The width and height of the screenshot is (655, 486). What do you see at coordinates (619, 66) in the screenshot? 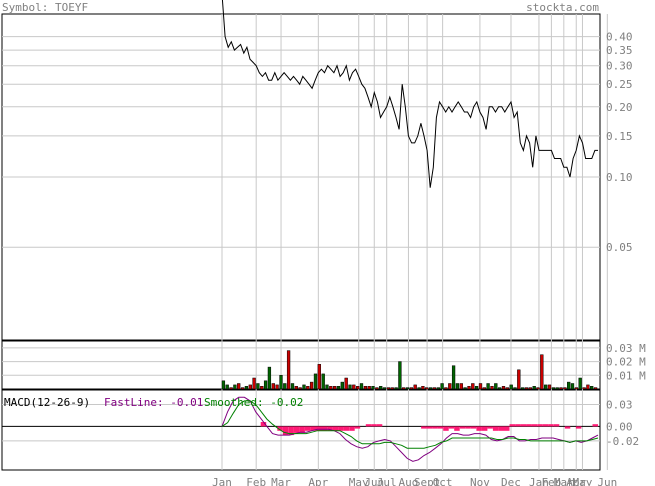
I see `price-tick-label: 0.30` at bounding box center [619, 66].